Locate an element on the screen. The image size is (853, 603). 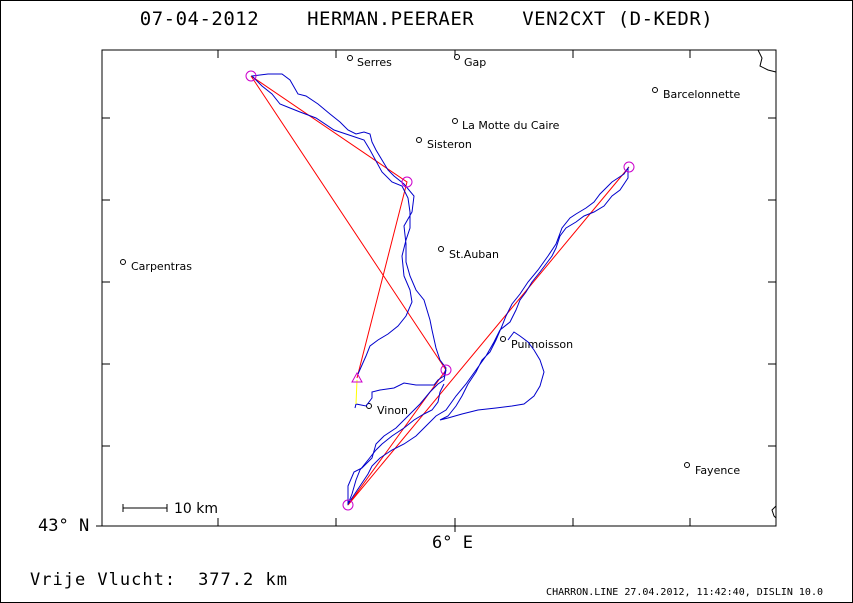
svg-text: La Motte du Caire is located at coordinates (511, 125).